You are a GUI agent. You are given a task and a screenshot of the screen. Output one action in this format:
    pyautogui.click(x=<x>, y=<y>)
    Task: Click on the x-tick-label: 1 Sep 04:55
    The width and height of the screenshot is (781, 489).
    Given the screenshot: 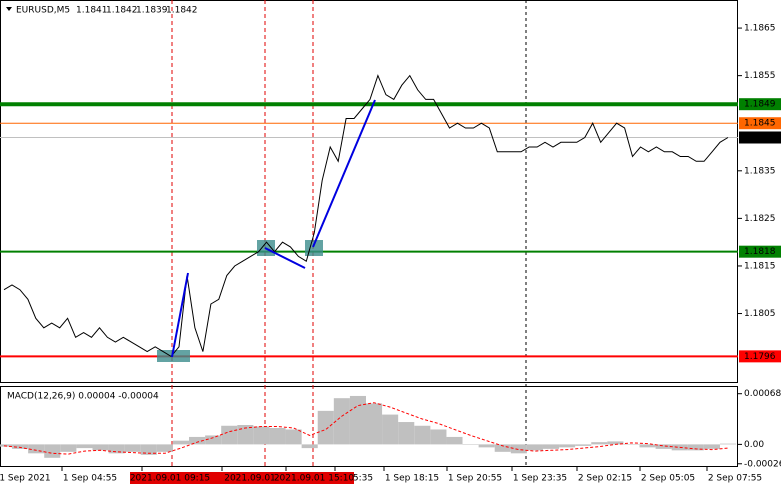 What is the action you would take?
    pyautogui.click(x=90, y=479)
    